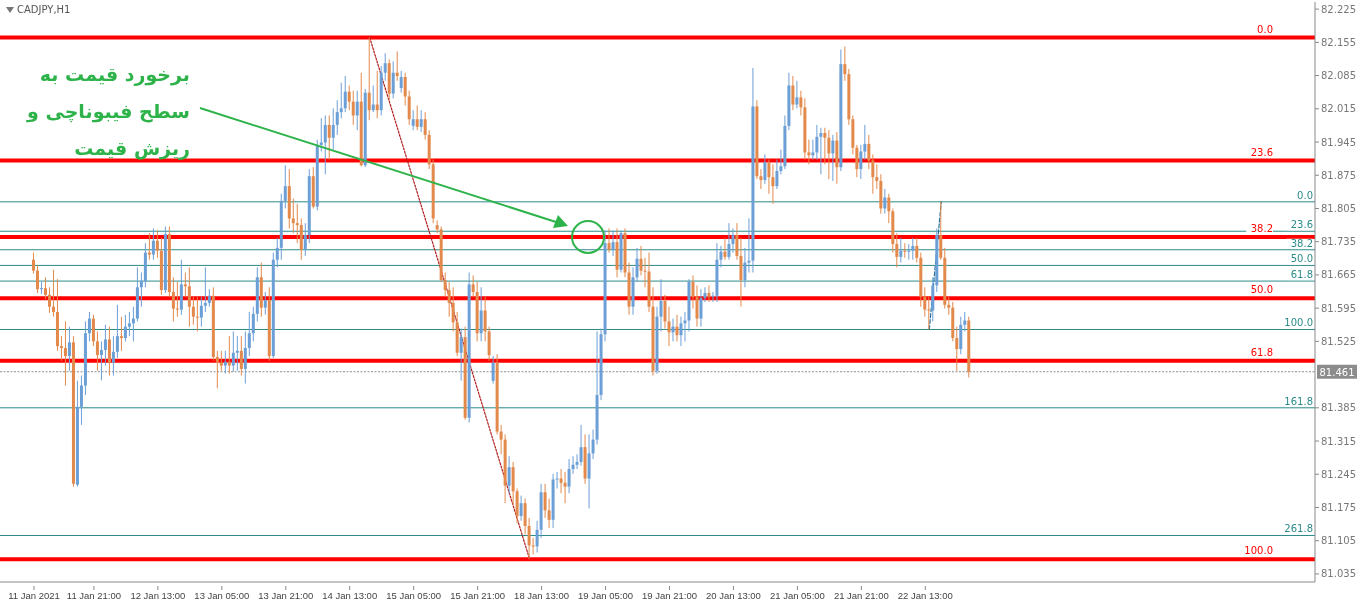  I want to click on annotation: 100.0, so click(1298, 323).